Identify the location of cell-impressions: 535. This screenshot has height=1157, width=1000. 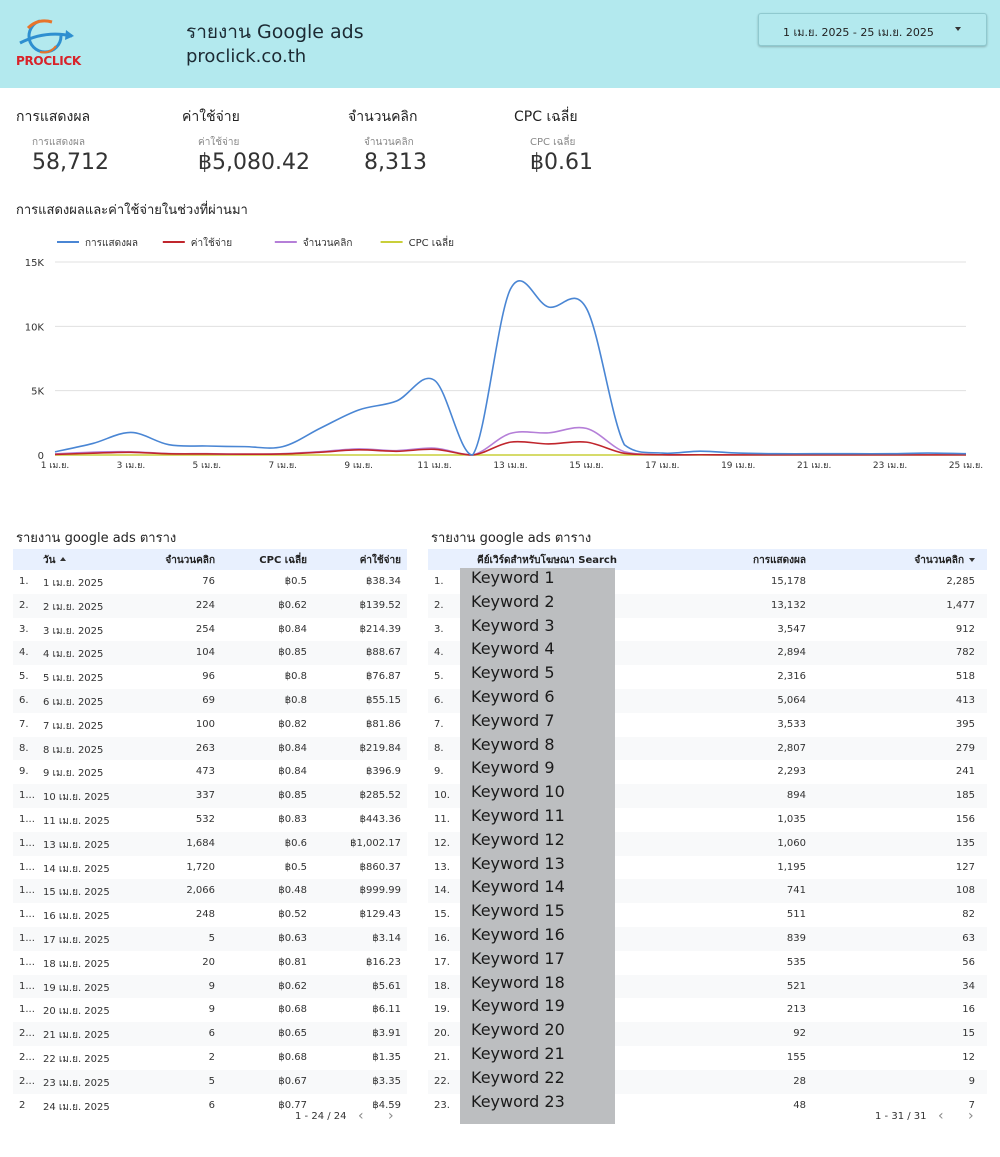
(796, 962).